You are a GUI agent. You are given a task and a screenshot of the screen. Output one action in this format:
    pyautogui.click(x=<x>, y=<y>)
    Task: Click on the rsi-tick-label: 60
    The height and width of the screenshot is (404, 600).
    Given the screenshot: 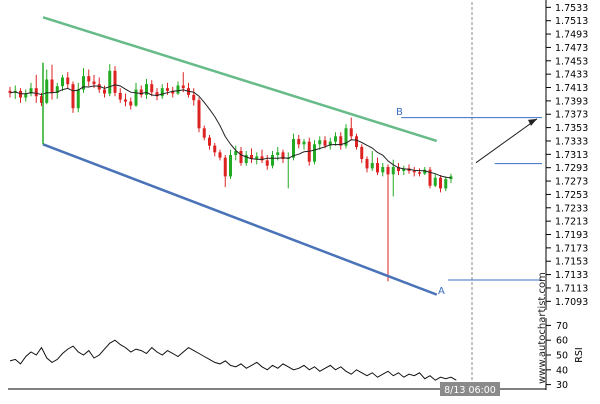 What is the action you would take?
    pyautogui.click(x=562, y=341)
    